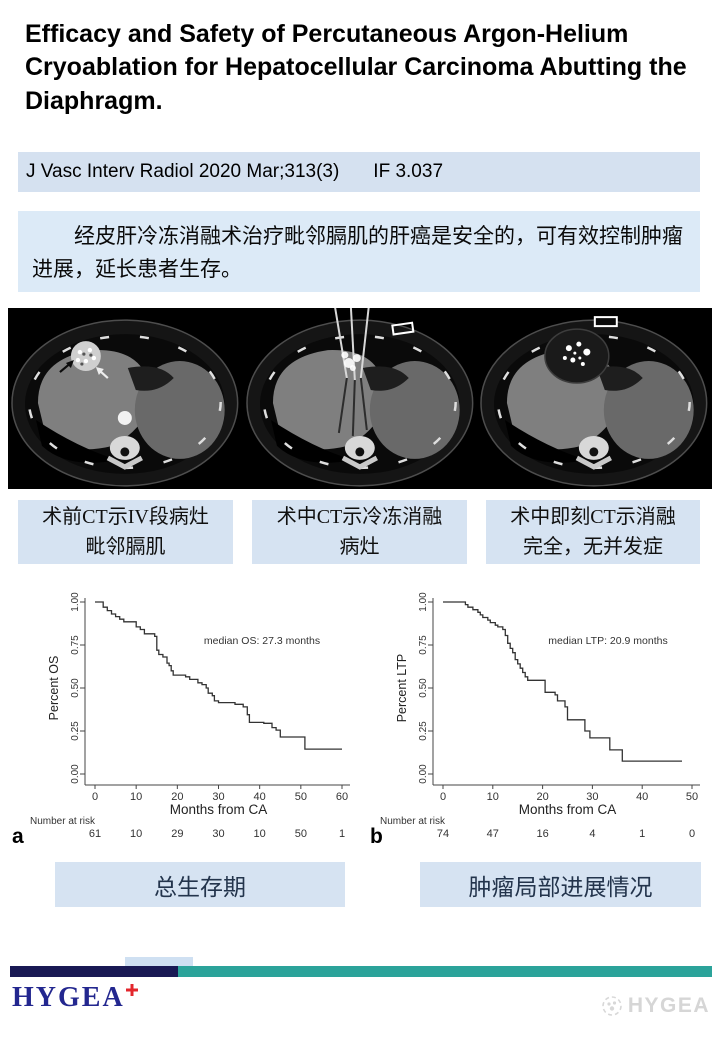  What do you see at coordinates (177, 834) in the screenshot?
I see `svg-text: 29` at bounding box center [177, 834].